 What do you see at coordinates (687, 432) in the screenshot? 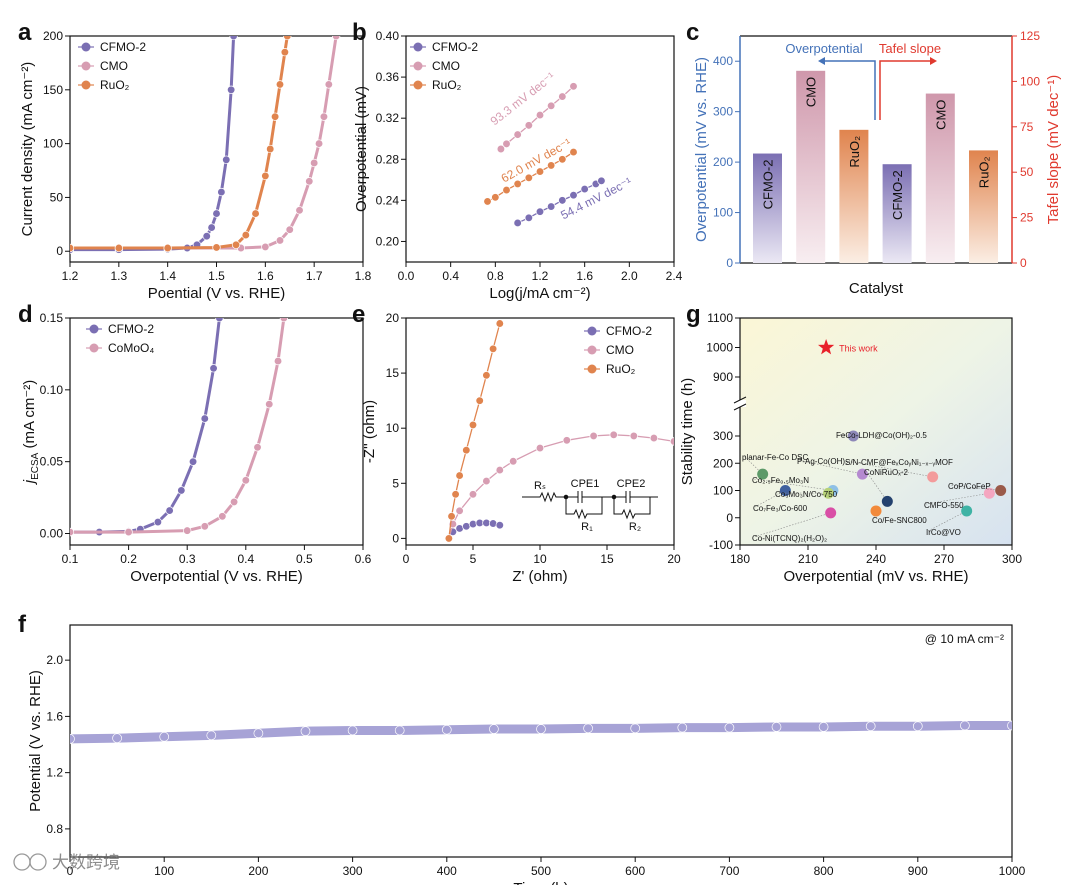
I see `g-y-axis-label: Stability time (h)` at bounding box center [687, 432].